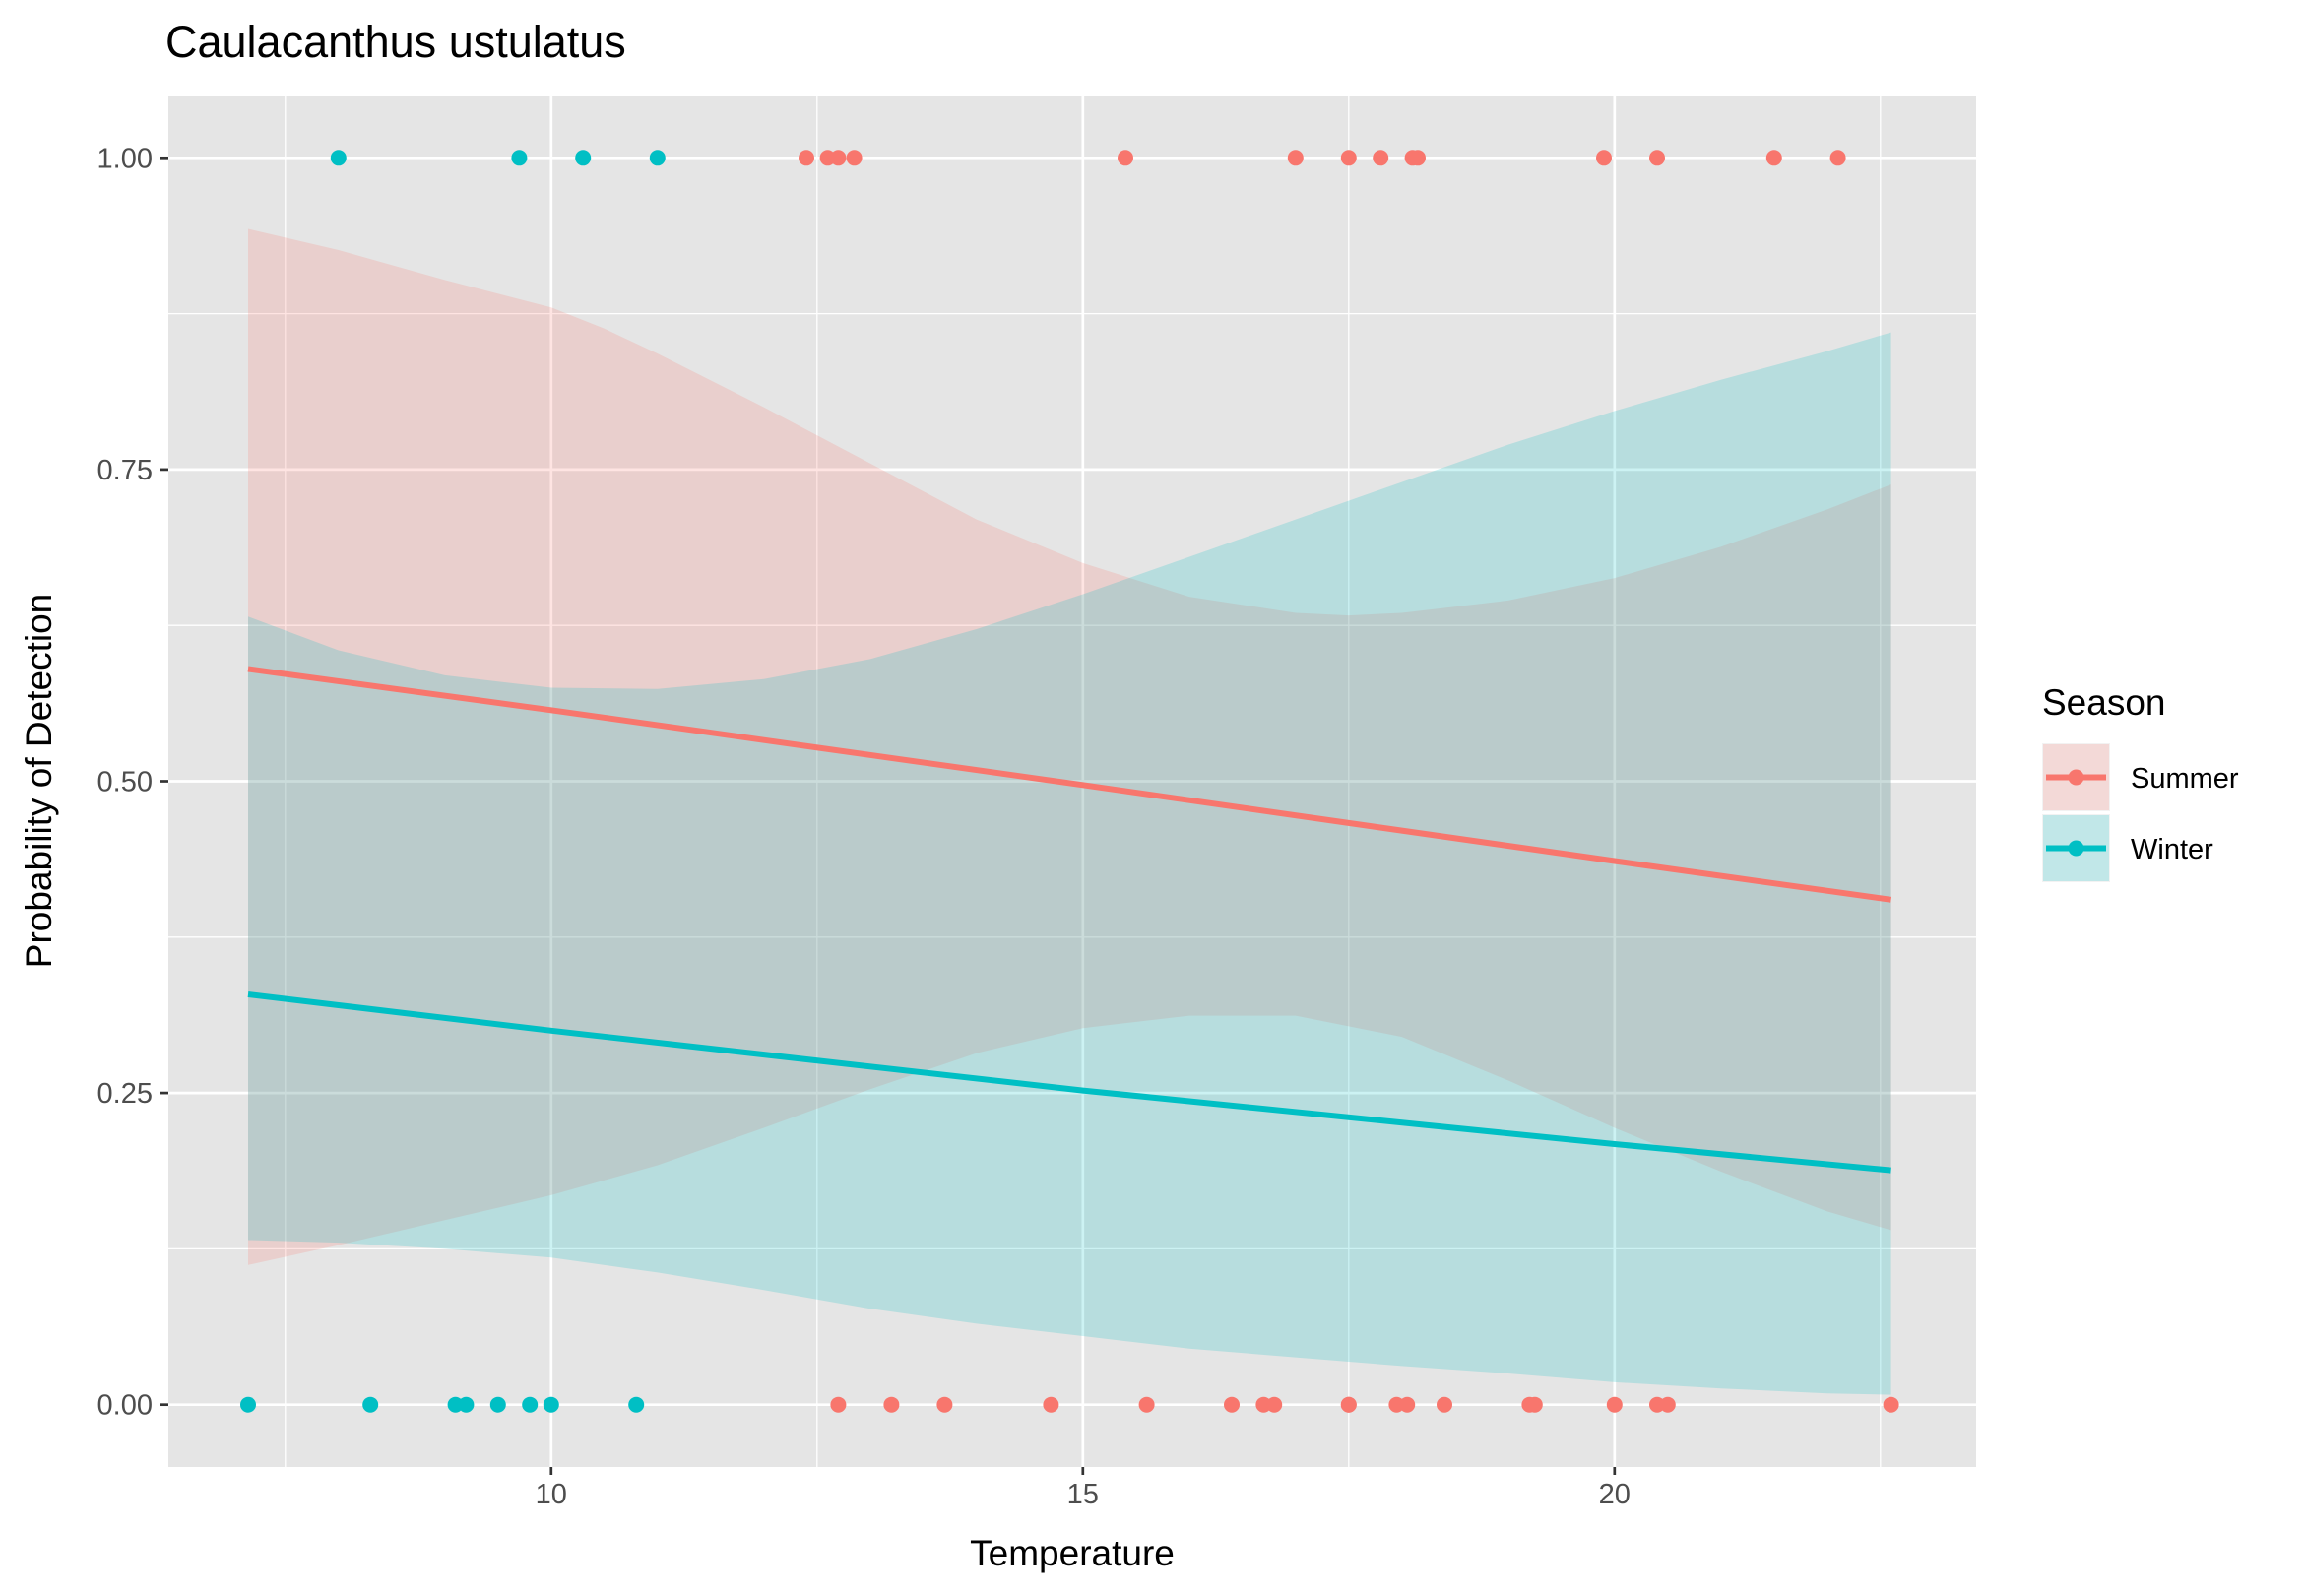 This screenshot has width=2305, height=1596. I want to click on legend-entry-summer: Summer, so click(2140, 777).